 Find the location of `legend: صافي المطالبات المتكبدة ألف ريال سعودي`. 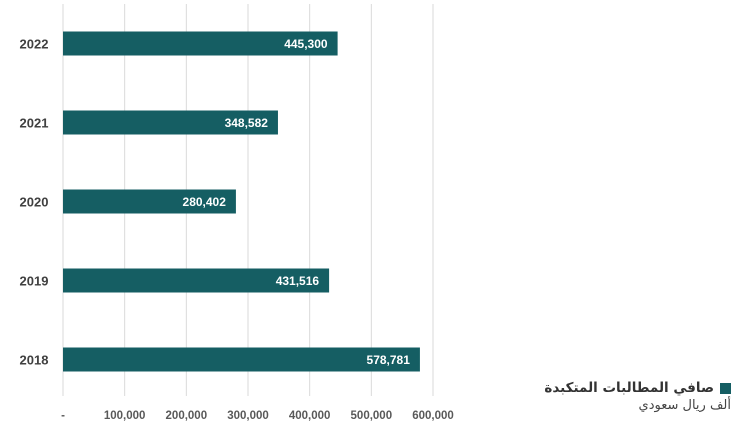

legend: صافي المطالبات المتكبدة ألف ريال سعودي is located at coordinates (611, 396).